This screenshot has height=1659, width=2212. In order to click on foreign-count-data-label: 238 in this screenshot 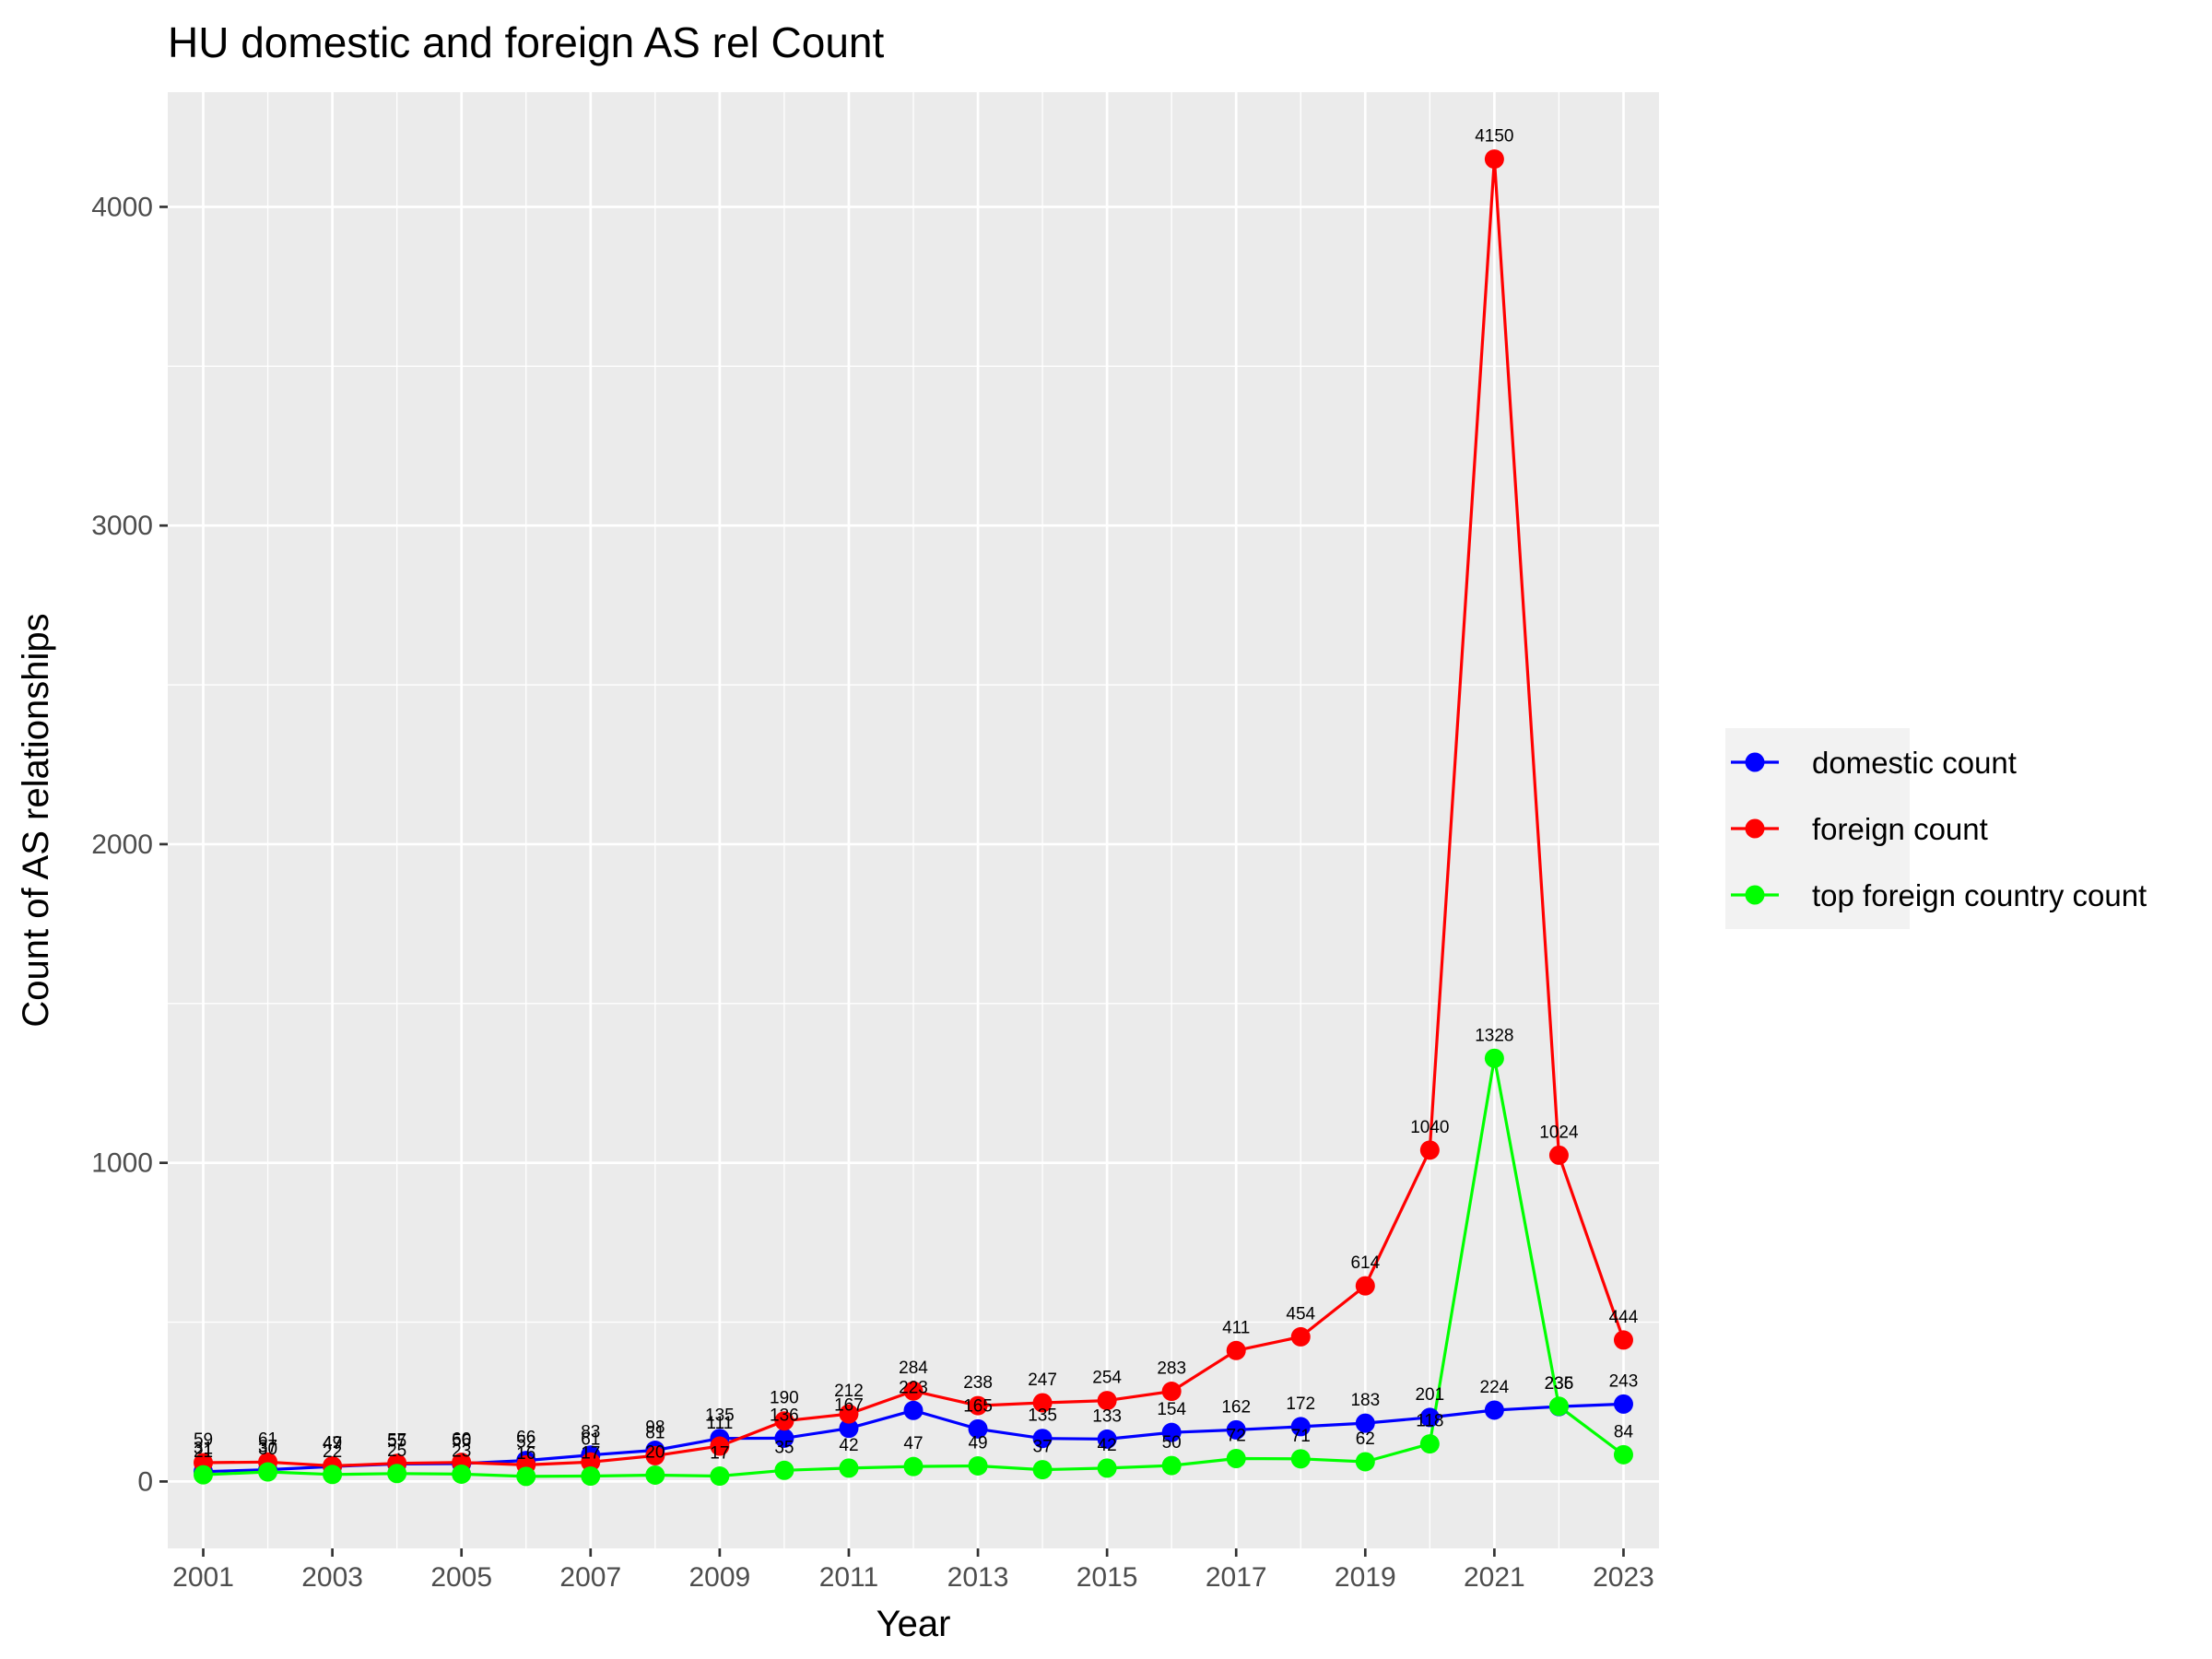, I will do `click(978, 1383)`.